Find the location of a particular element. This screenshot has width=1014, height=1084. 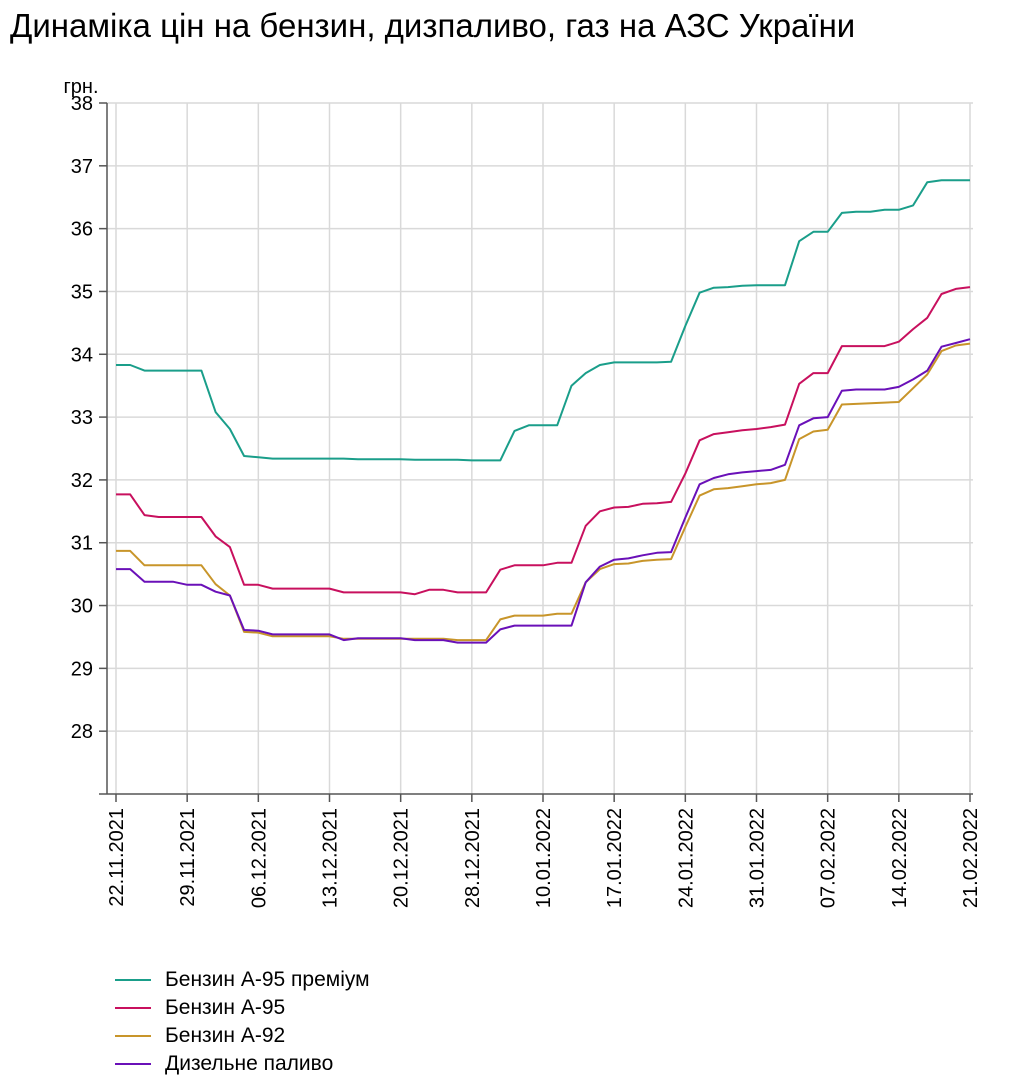

y-tick-label: 30 is located at coordinates (82, 607).